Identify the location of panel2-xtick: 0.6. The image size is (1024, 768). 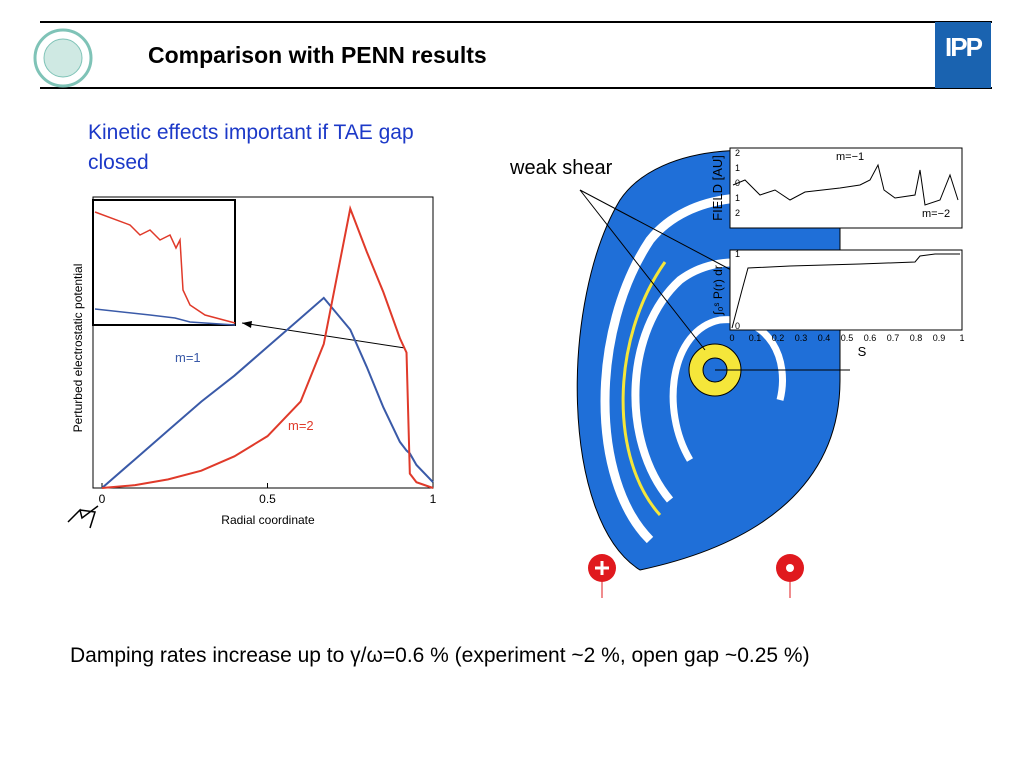
(870, 338).